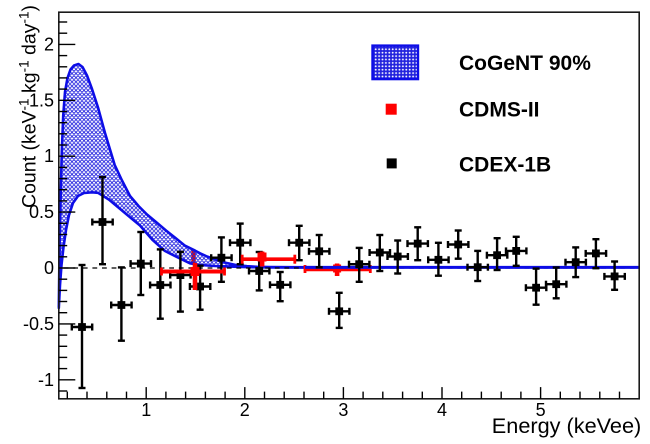 This screenshot has width=650, height=444. What do you see at coordinates (46, 380) in the screenshot?
I see `svg-text: -1` at bounding box center [46, 380].